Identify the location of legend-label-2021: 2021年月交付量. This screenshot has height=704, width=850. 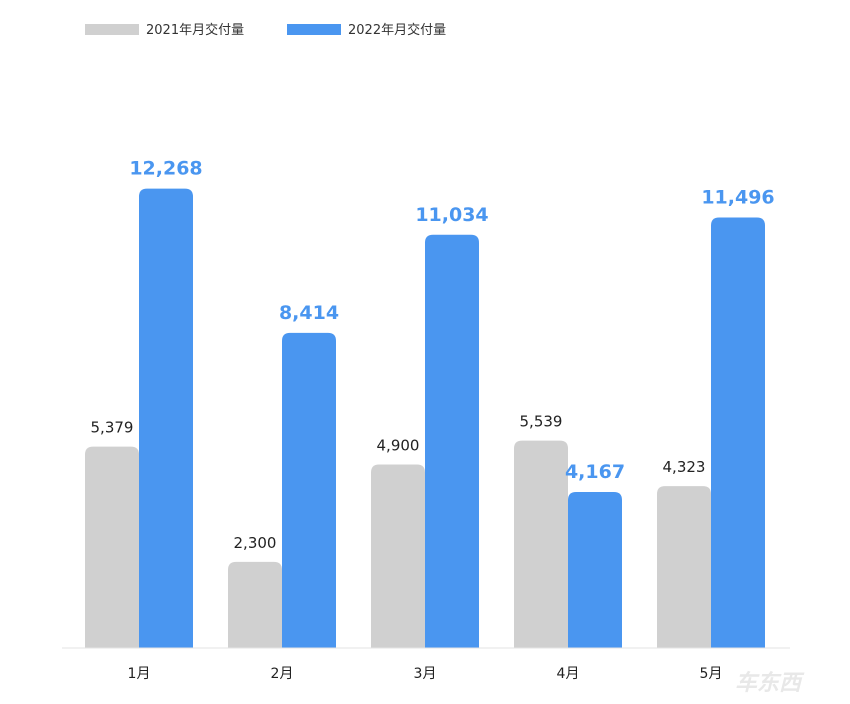
(195, 30).